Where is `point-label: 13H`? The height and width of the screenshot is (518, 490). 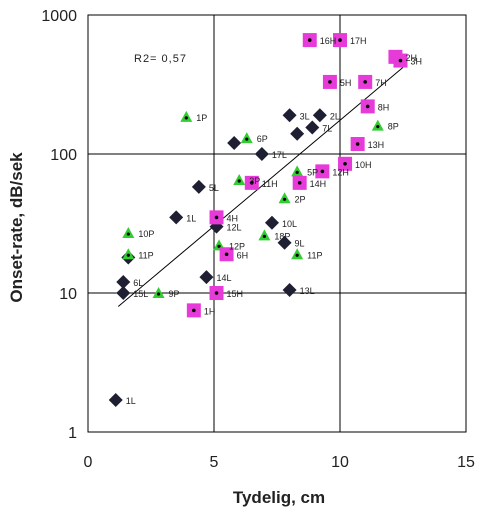
point-label: 13H is located at coordinates (376, 145).